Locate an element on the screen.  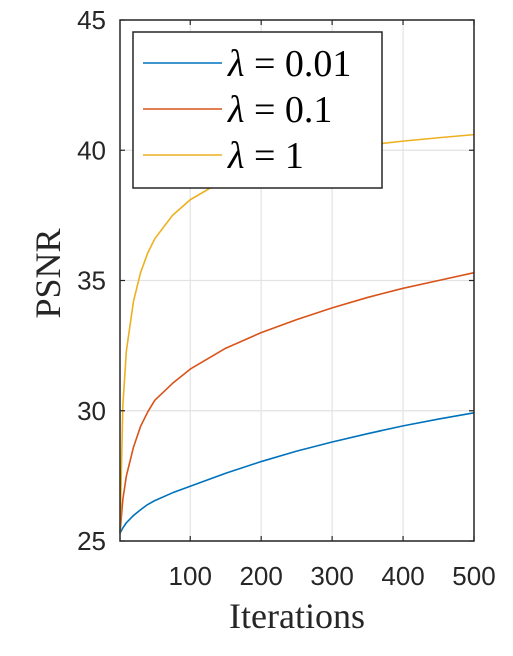
legend-label: λ = 0.01 is located at coordinates (289, 64).